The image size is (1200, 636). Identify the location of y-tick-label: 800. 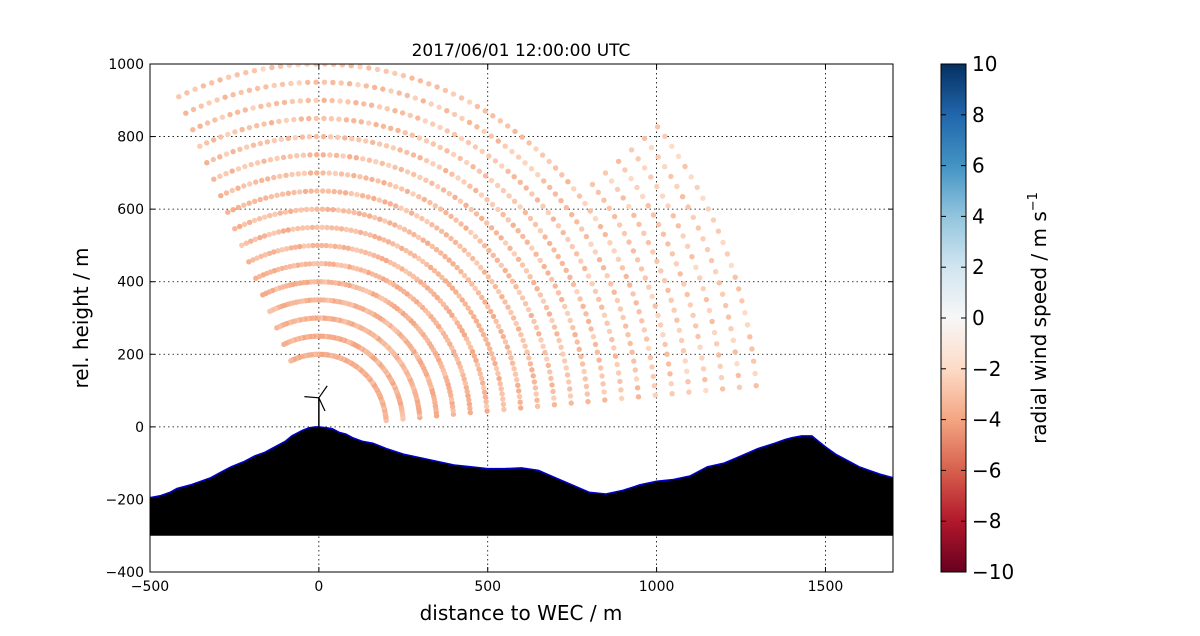
(130, 138).